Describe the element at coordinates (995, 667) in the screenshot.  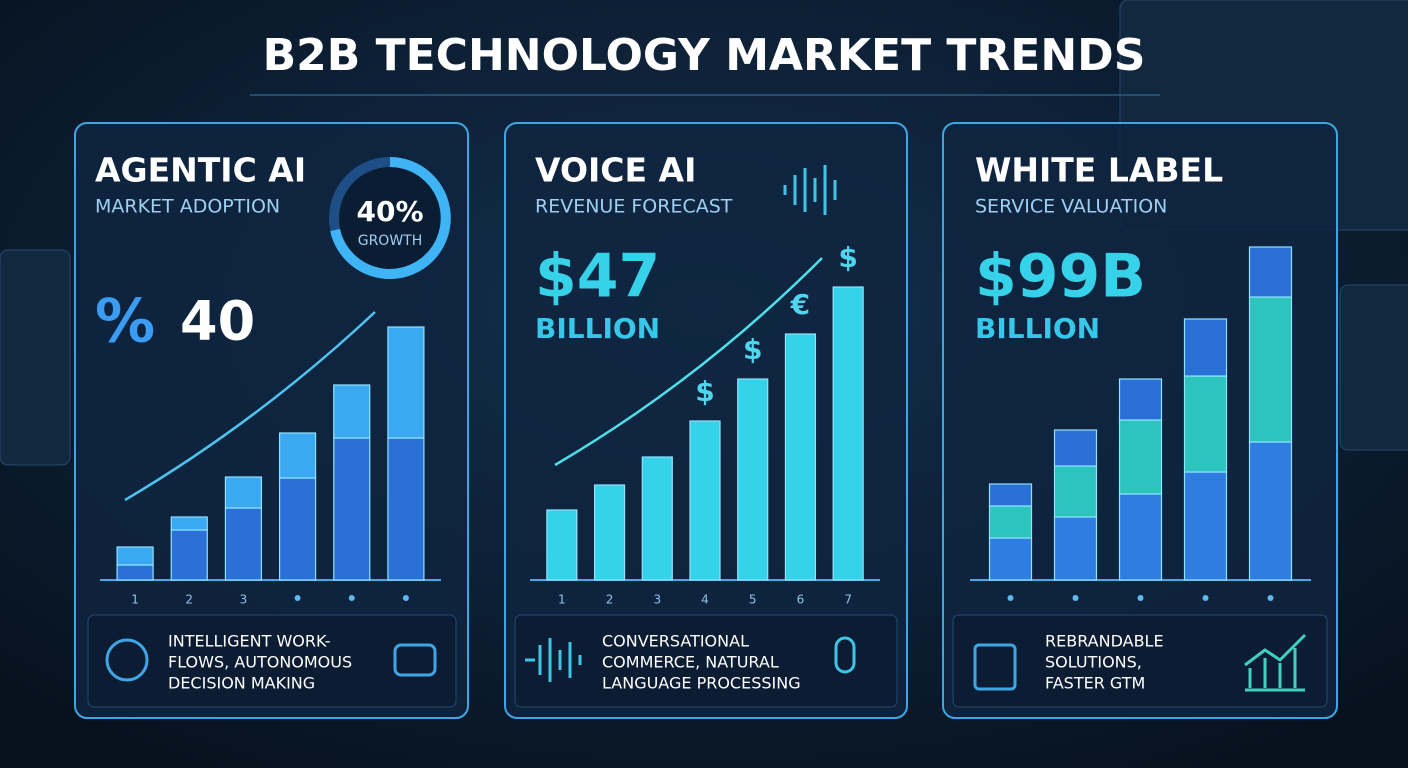
I see `bag-icon` at that location.